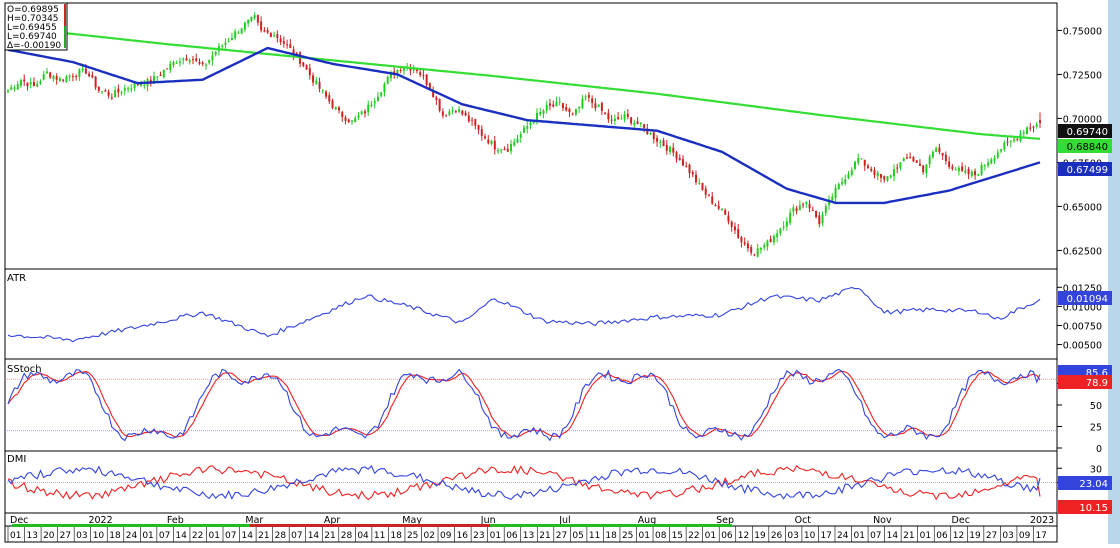 Image resolution: width=1120 pixels, height=548 pixels. I want to click on atr-value-badge: 0.01094, so click(1085, 298).